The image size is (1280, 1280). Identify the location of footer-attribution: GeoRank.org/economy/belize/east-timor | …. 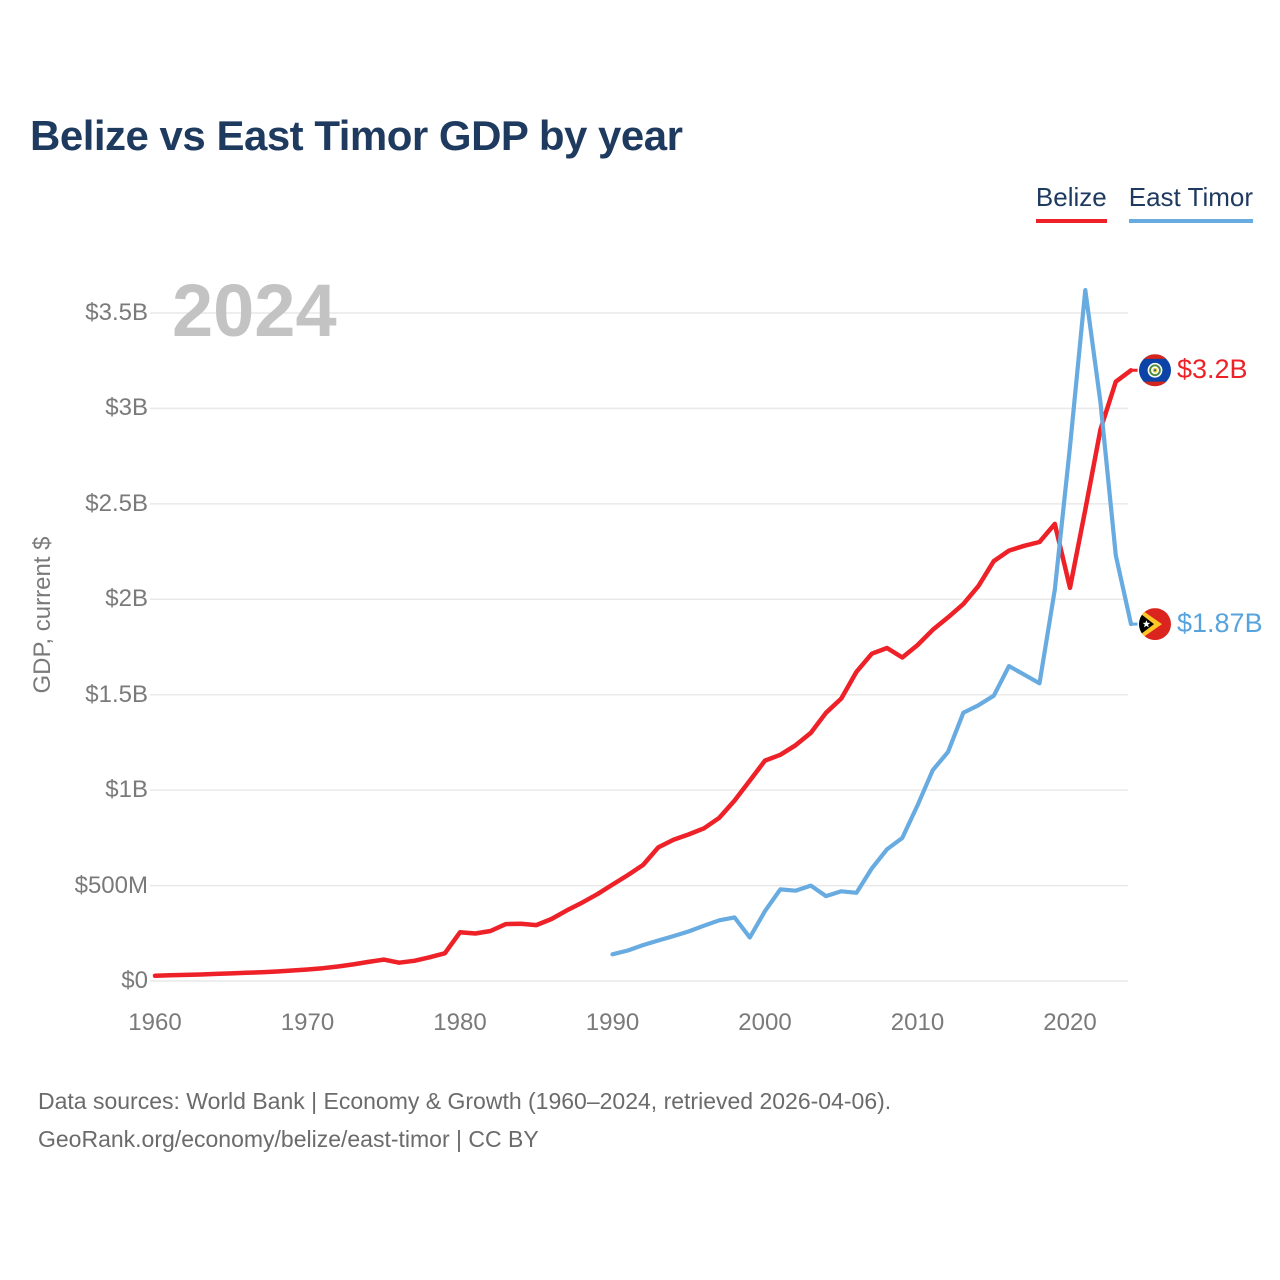
(288, 1139).